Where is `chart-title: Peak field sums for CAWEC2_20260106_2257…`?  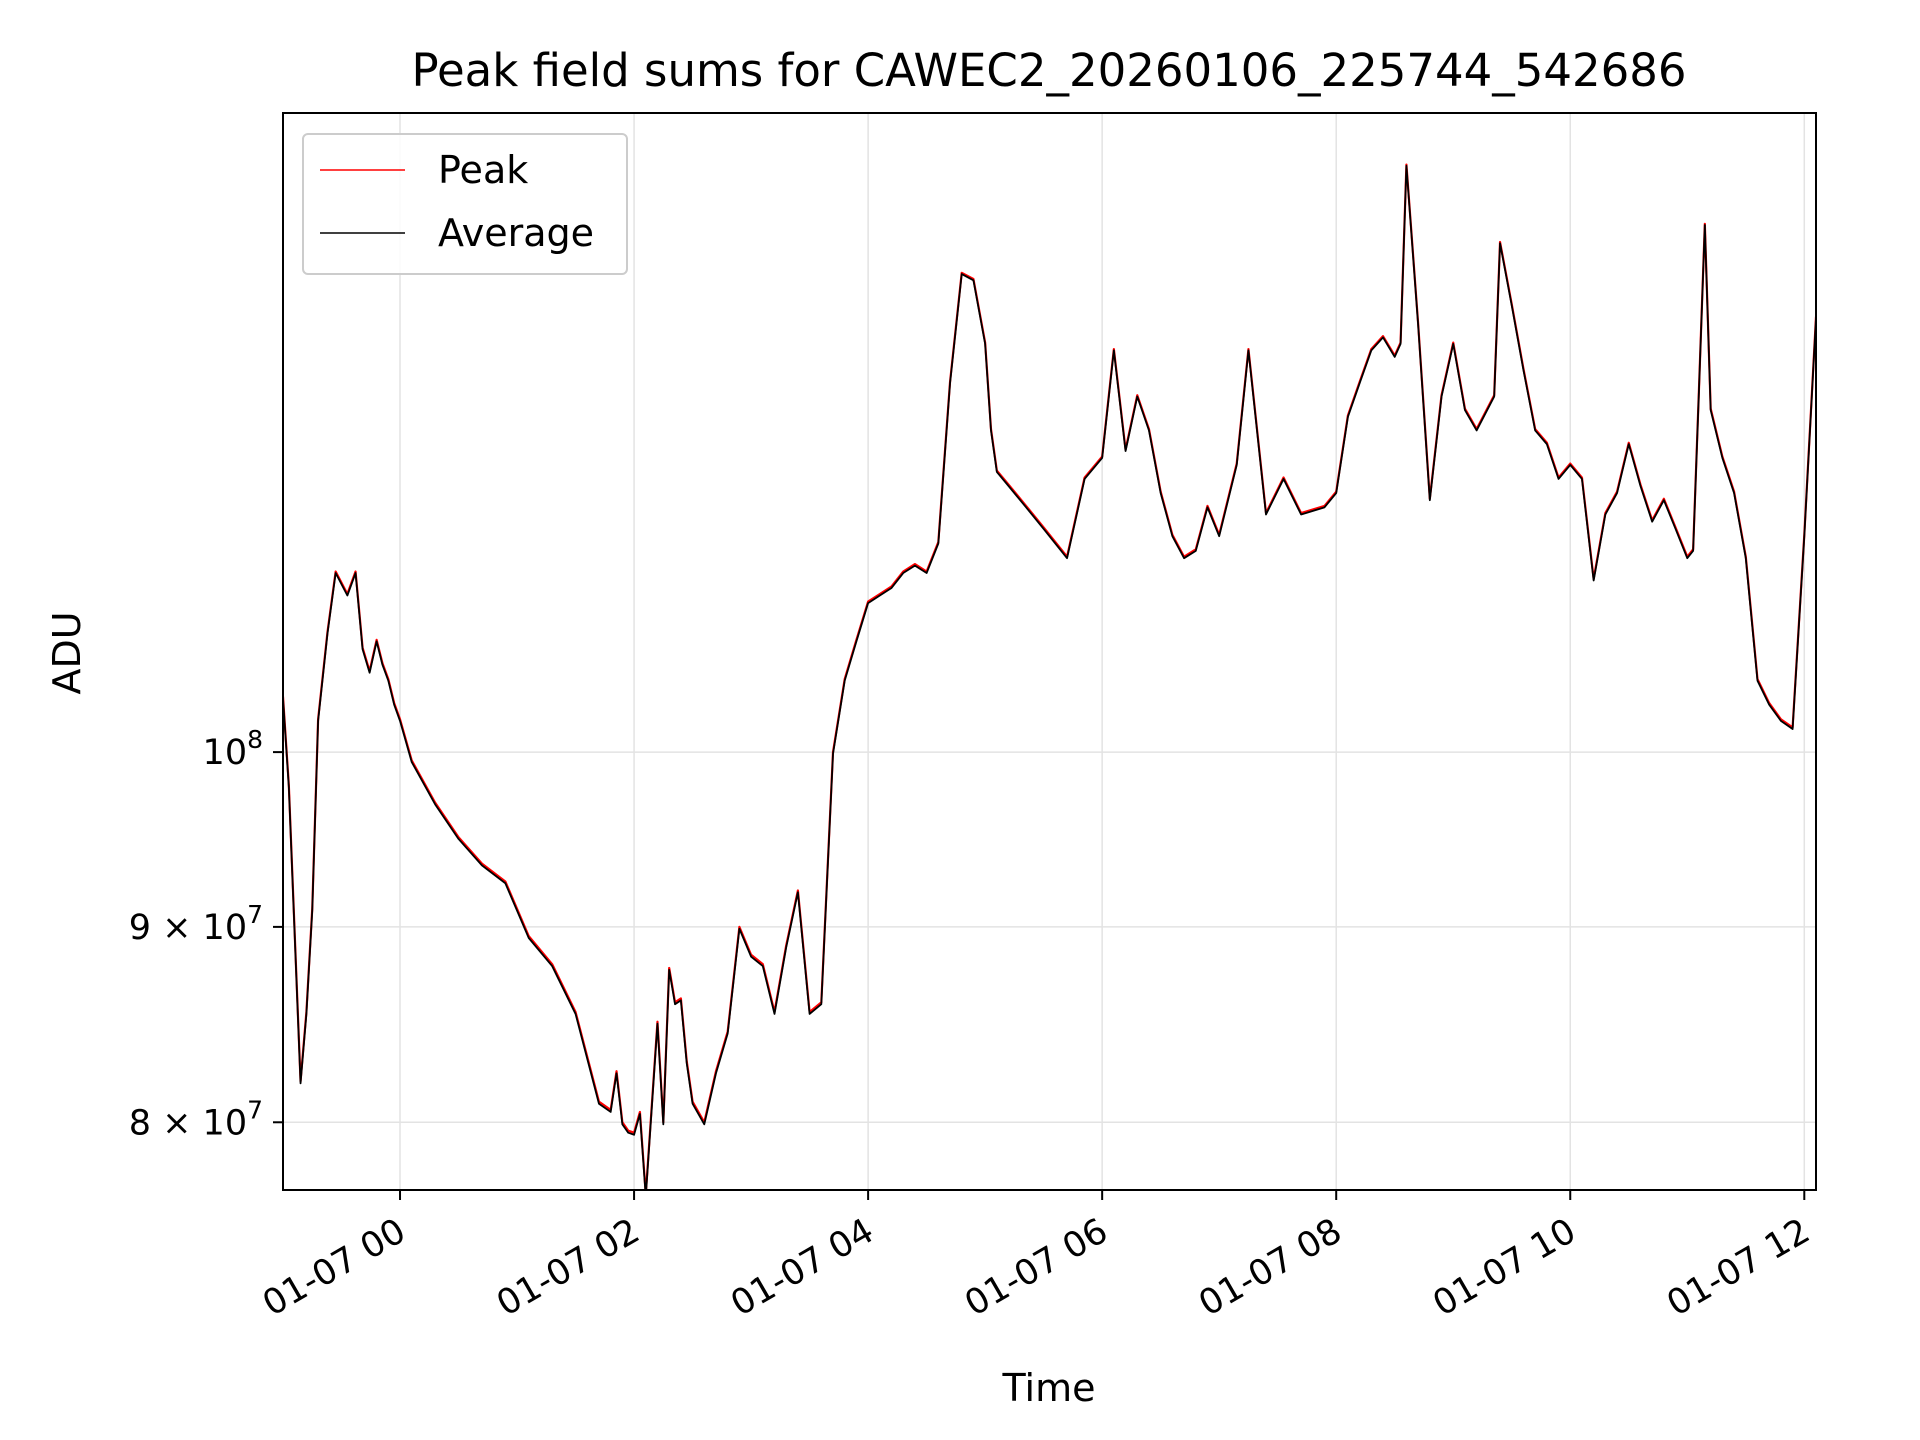 chart-title: Peak field sums for CAWEC2_20260106_2257… is located at coordinates (1048, 70).